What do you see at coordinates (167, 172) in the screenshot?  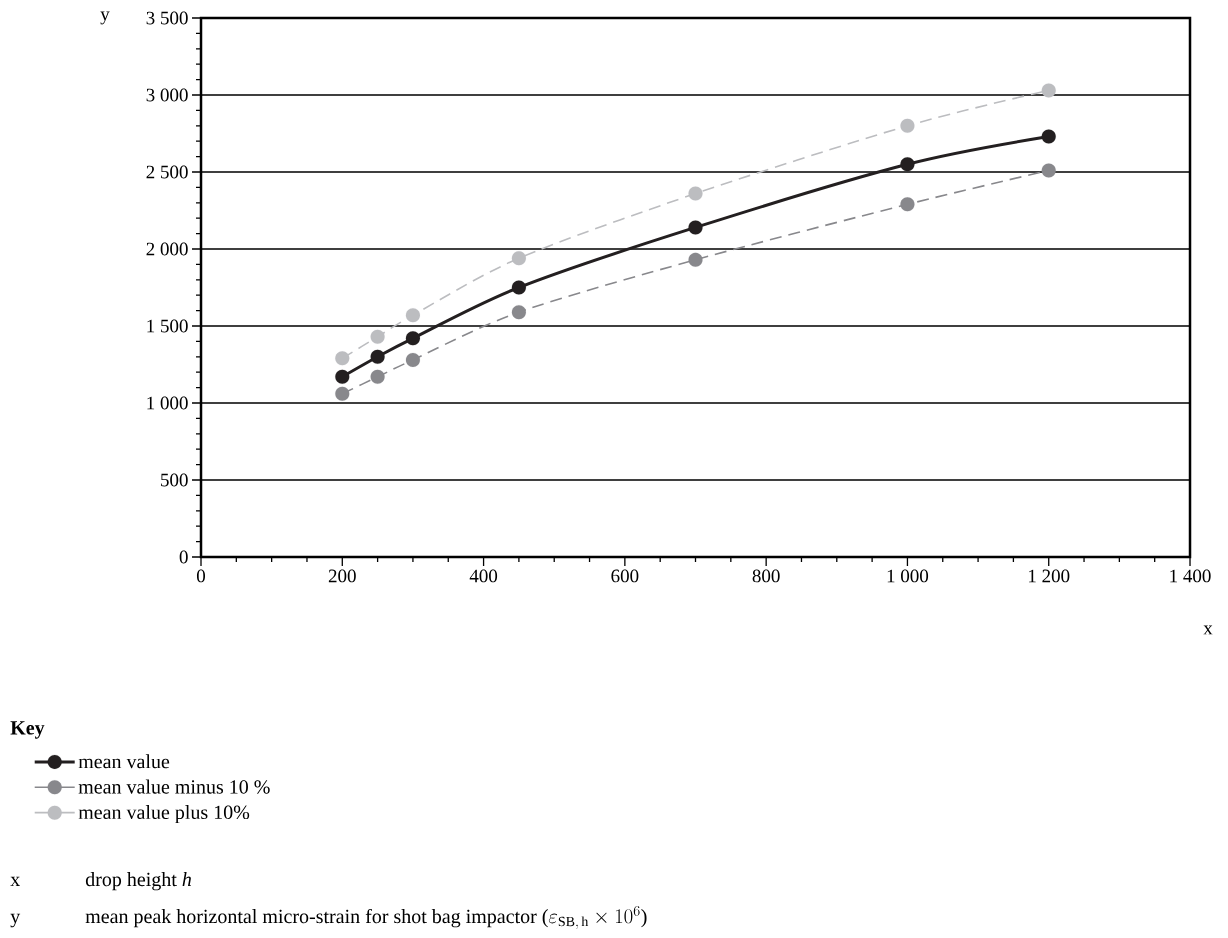 I see `y-tick-label: 2 500` at bounding box center [167, 172].